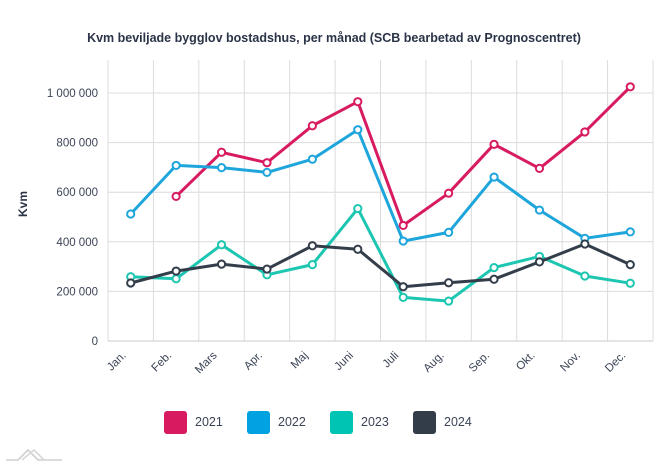 This screenshot has width=669, height=468. What do you see at coordinates (615, 362) in the screenshot?
I see `x-tick-label: Dec.` at bounding box center [615, 362].